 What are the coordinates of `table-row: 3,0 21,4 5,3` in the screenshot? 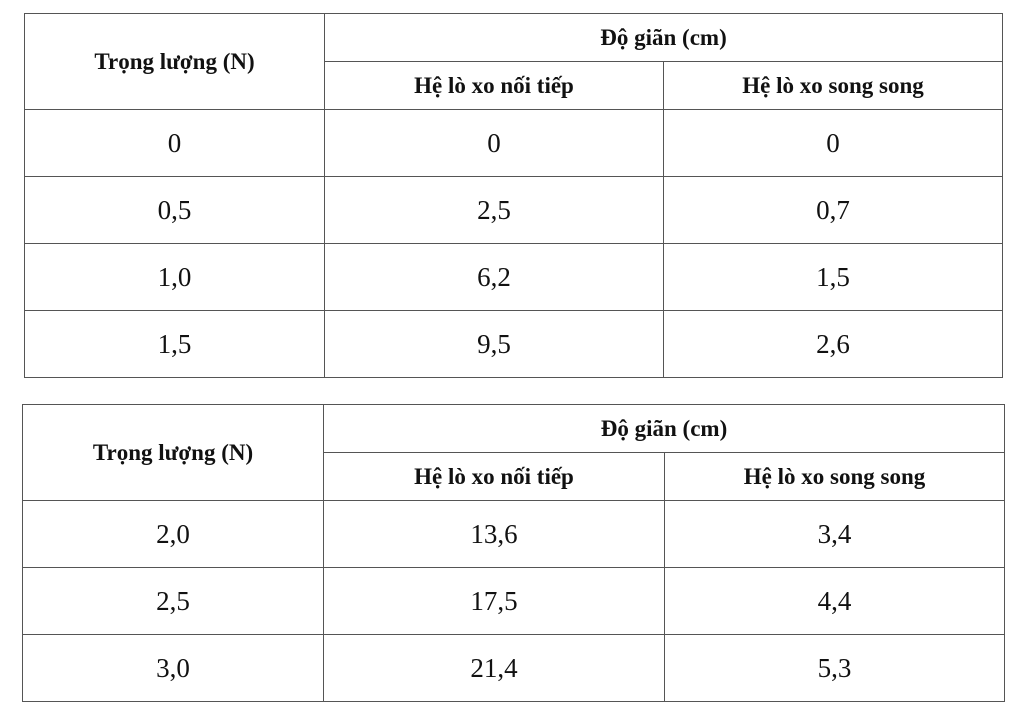 It's located at (514, 668).